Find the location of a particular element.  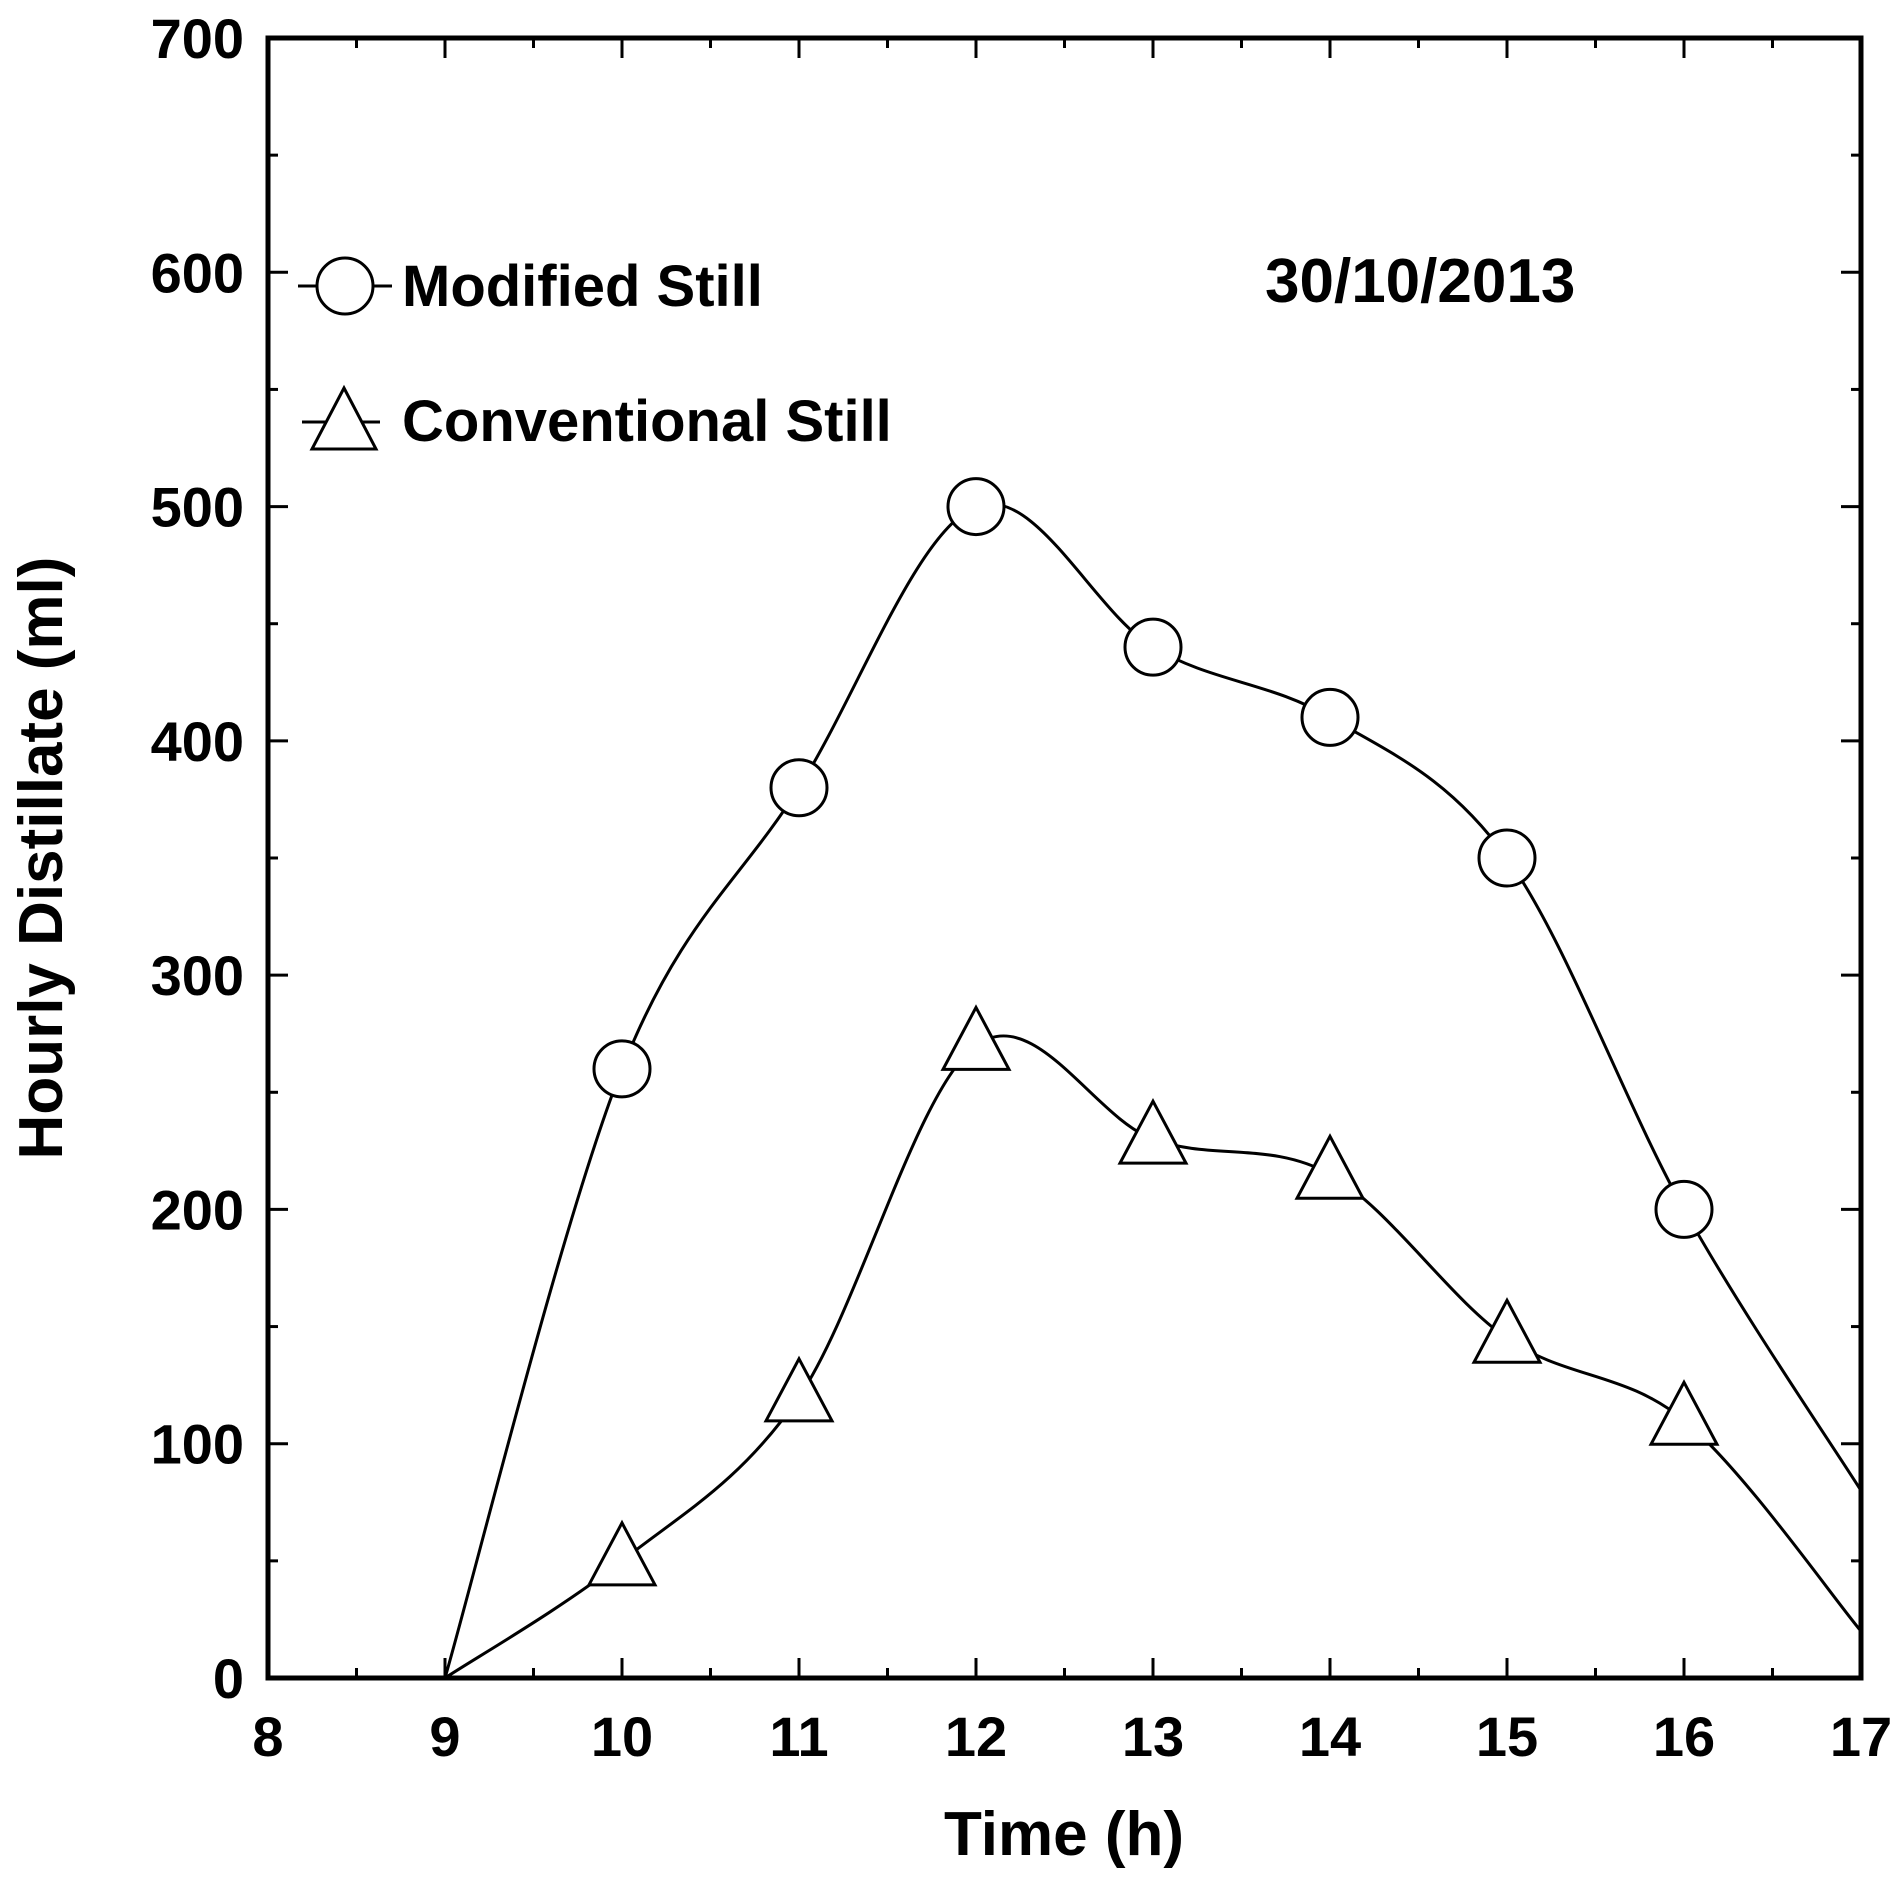

x-axis-title: Time (h) is located at coordinates (1064, 1834).